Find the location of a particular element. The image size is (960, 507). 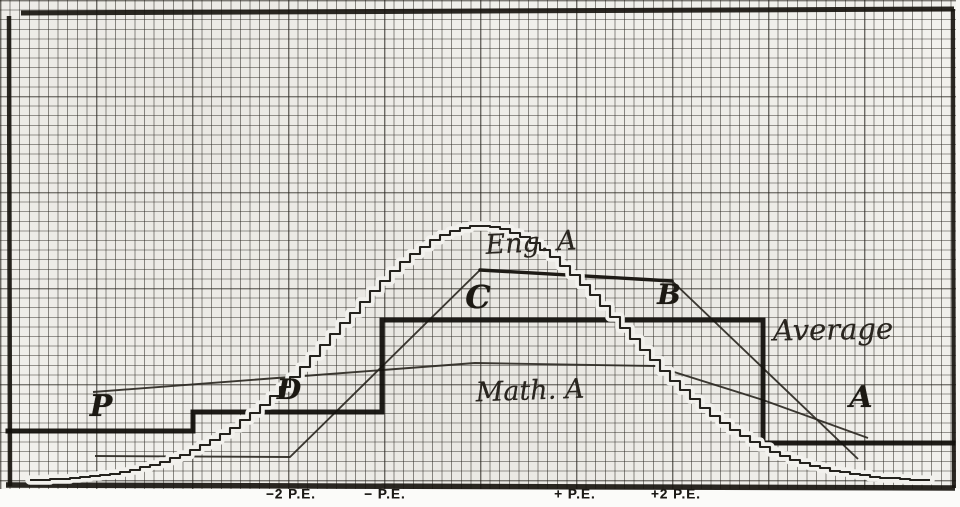

border-bottom is located at coordinates (480, 486).